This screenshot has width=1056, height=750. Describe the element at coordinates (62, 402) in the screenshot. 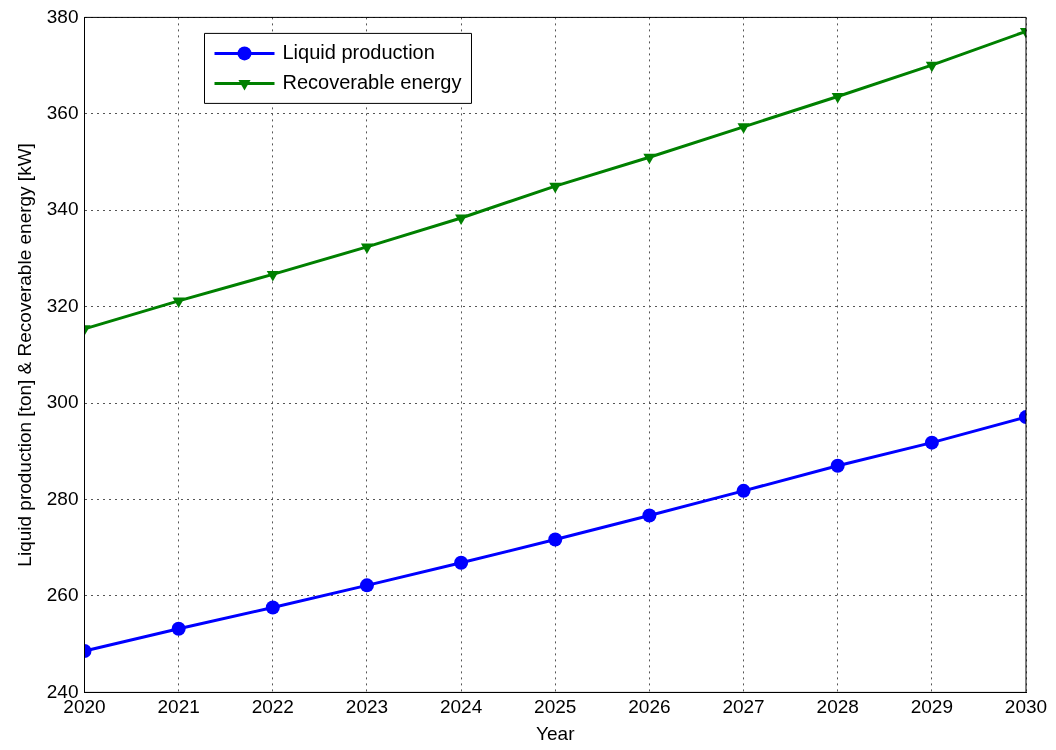

I see `y-tick-label: 300` at that location.